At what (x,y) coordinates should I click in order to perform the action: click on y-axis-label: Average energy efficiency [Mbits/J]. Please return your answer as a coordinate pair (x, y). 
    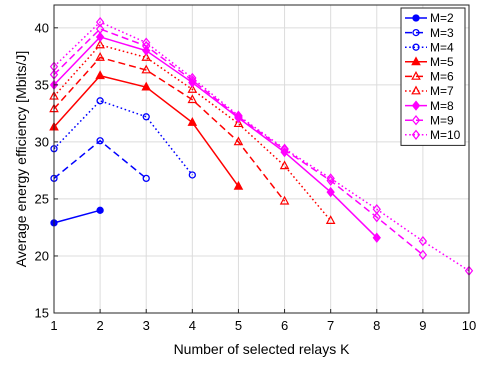
    Looking at the image, I should click on (21, 159).